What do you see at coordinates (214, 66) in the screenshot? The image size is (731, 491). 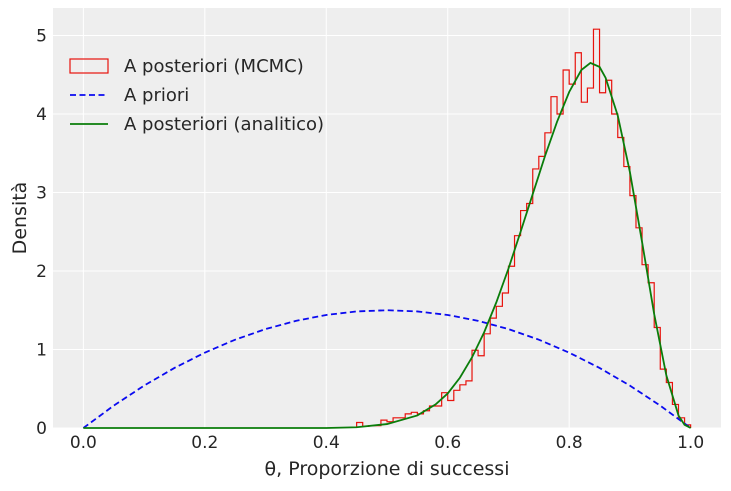 I see `legend-label: A posteriori (MCMC)` at bounding box center [214, 66].